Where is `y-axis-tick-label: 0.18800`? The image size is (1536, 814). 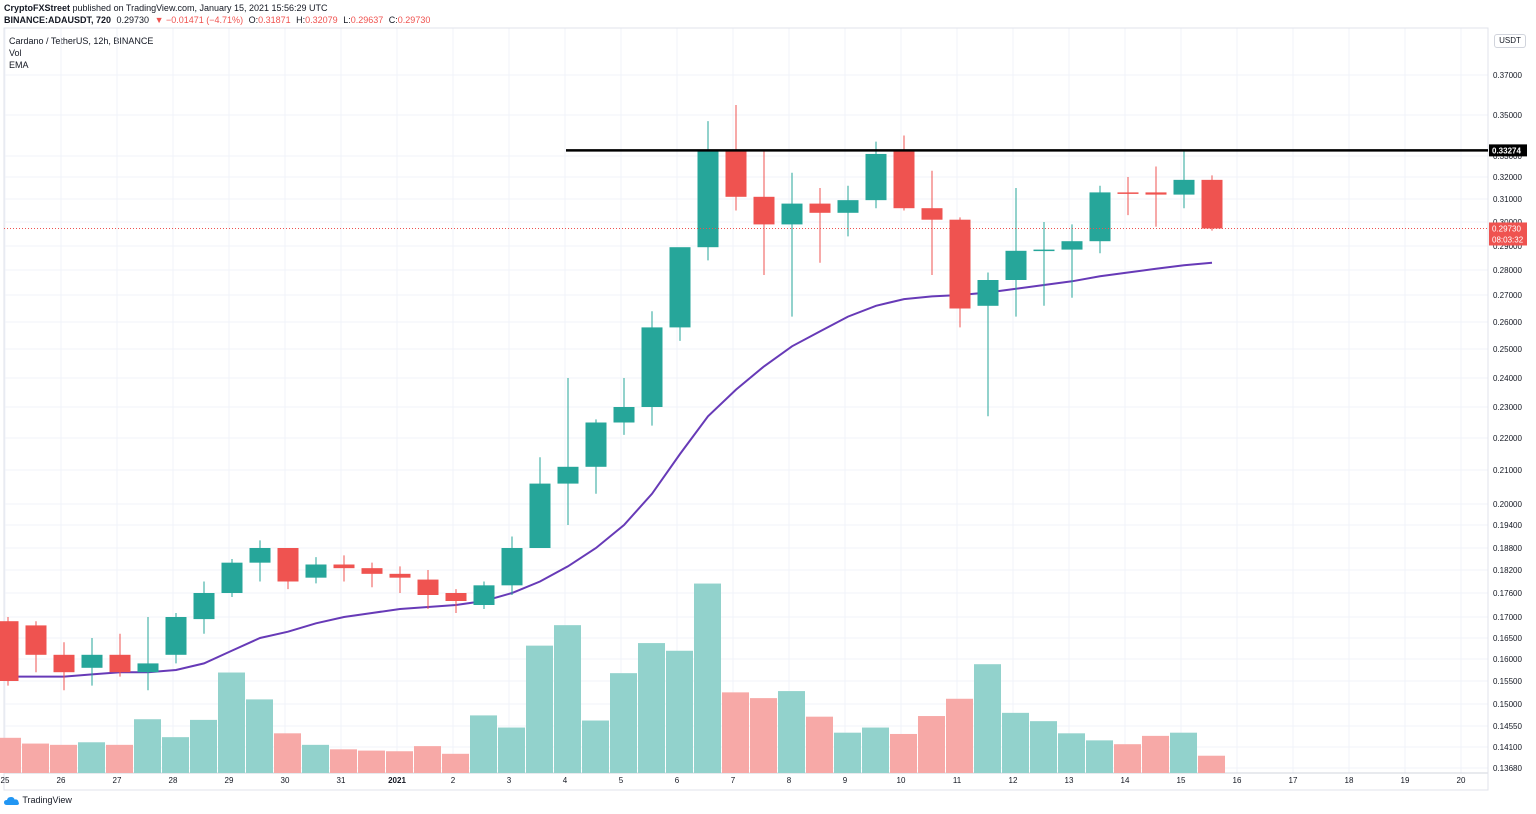 y-axis-tick-label: 0.18800 is located at coordinates (1507, 548).